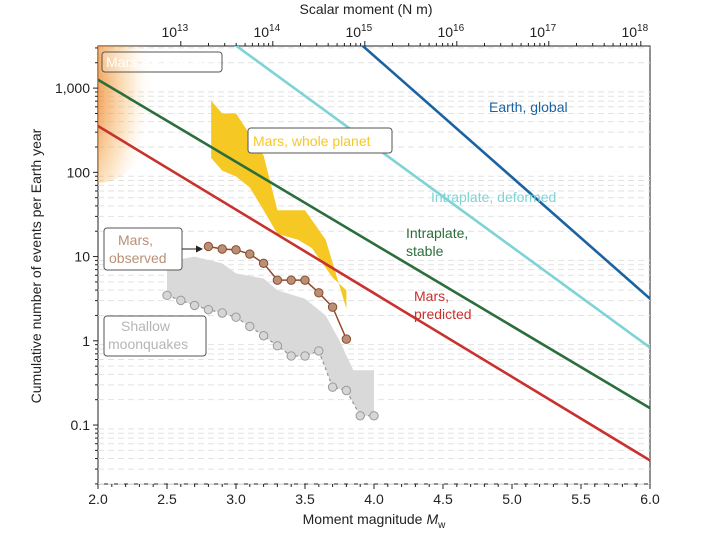 This screenshot has height=535, width=718. I want to click on mars-whole-planet-band, so click(279, 204).